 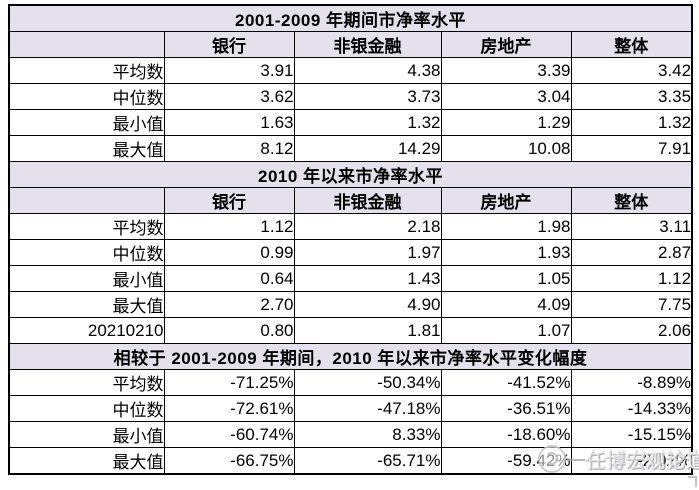 What do you see at coordinates (506, 278) in the screenshot?
I see `value-cell: 1.05` at bounding box center [506, 278].